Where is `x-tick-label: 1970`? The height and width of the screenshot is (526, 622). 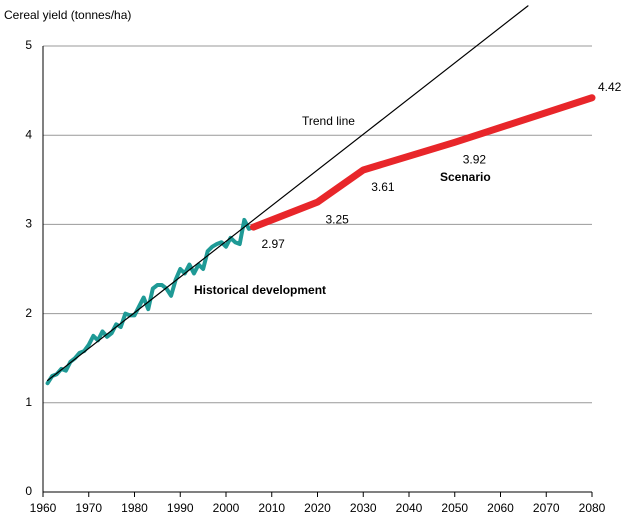 x-tick-label: 1970 is located at coordinates (88, 508).